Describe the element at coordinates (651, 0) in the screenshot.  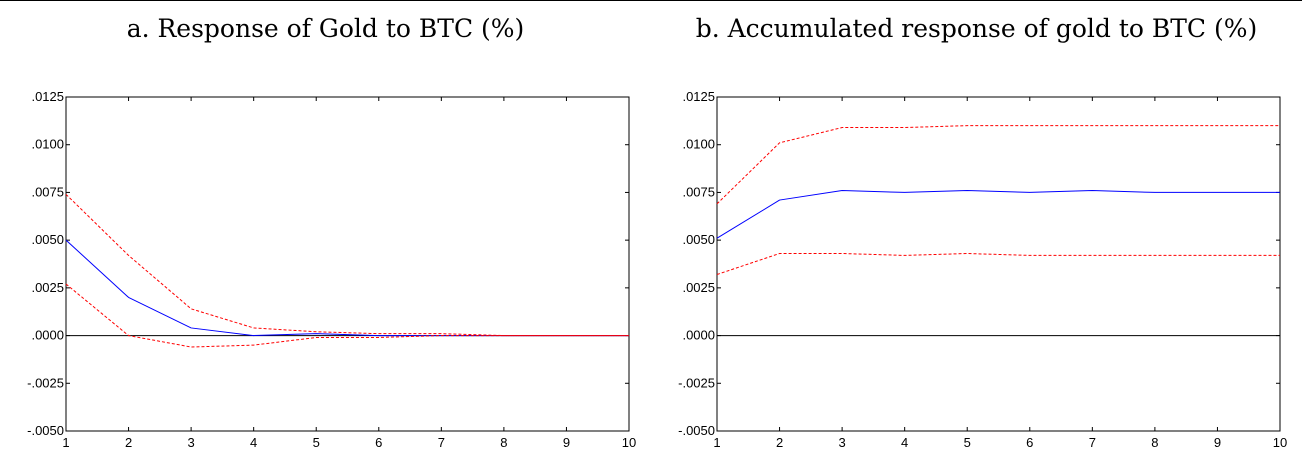
I see `top-rule` at that location.